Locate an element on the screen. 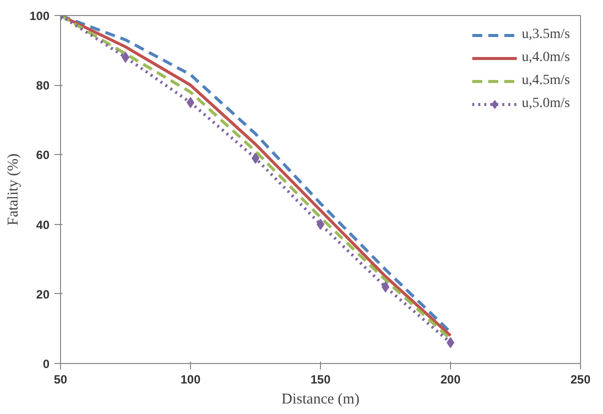 This screenshot has height=414, width=603. x-tick-label: 150 is located at coordinates (320, 379).